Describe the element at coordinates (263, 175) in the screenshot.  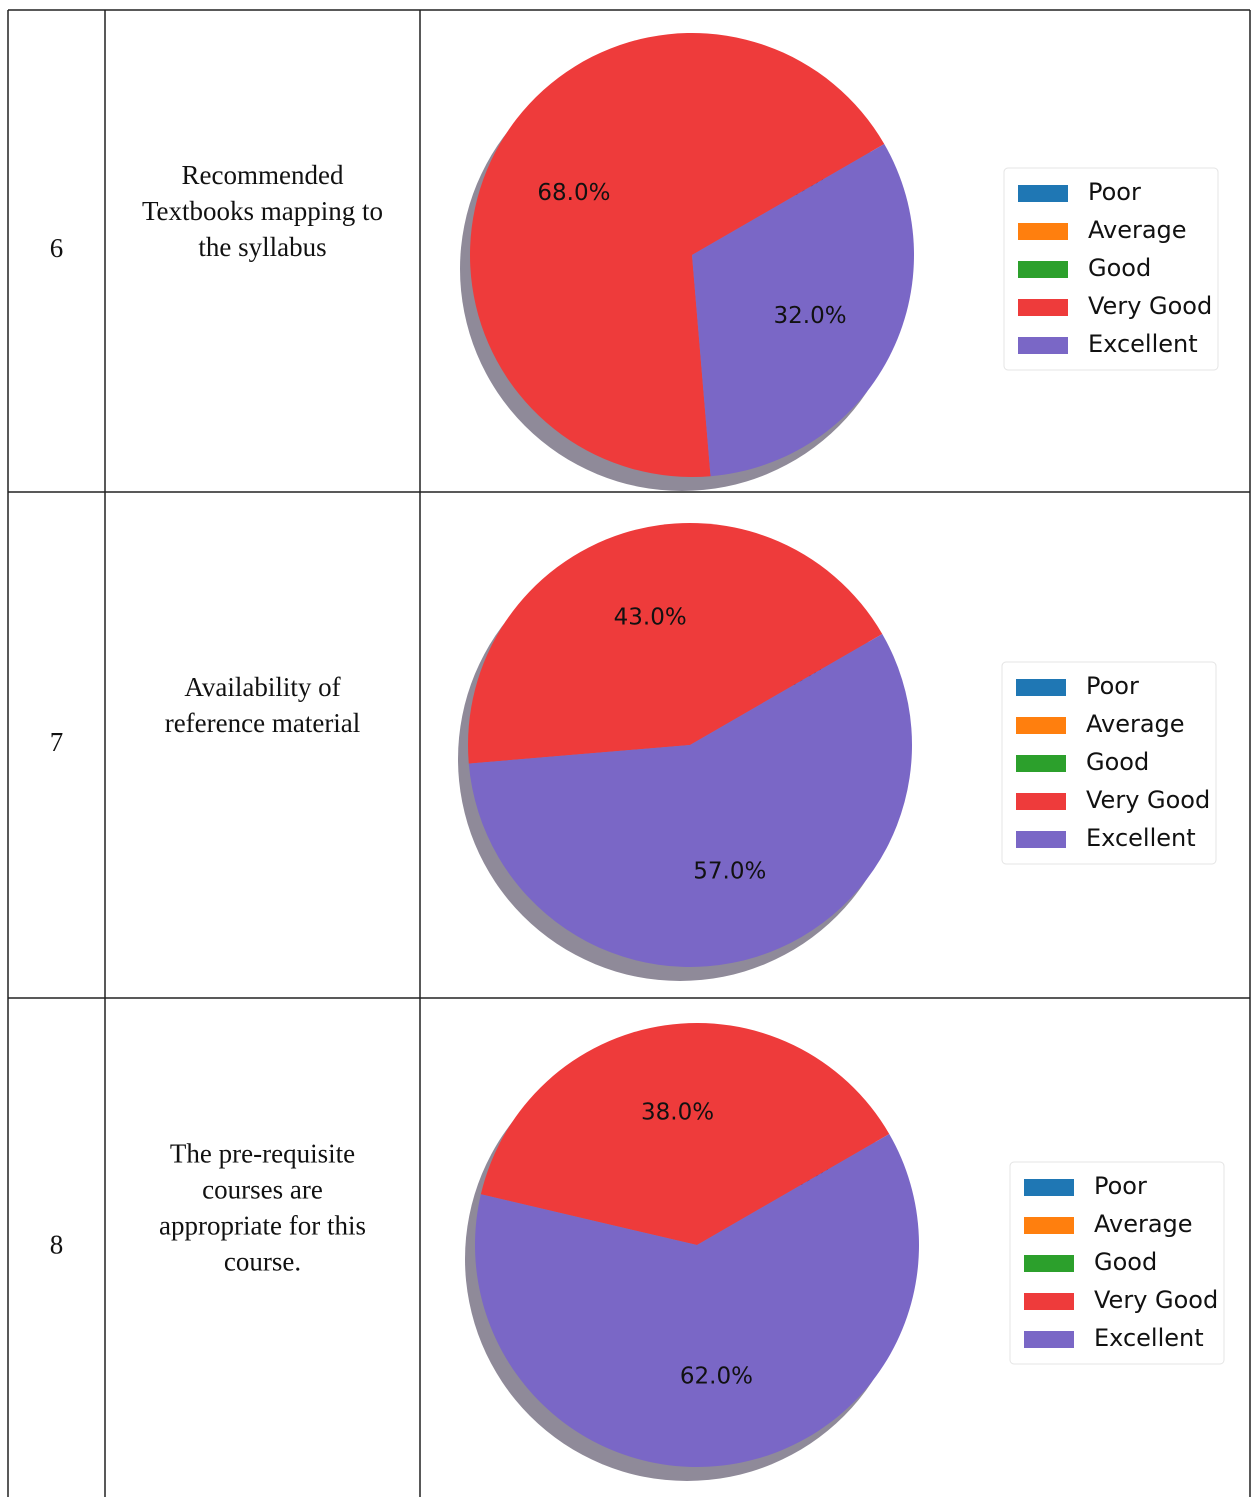
I see `row-description: Recommended` at that location.